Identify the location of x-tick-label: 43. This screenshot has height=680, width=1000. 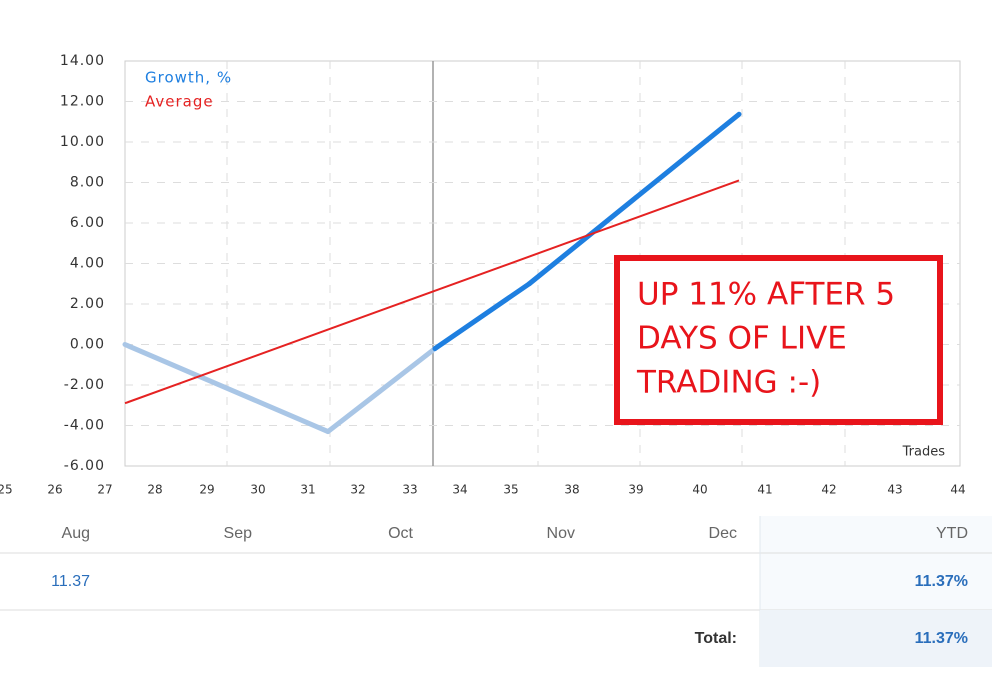
(894, 490).